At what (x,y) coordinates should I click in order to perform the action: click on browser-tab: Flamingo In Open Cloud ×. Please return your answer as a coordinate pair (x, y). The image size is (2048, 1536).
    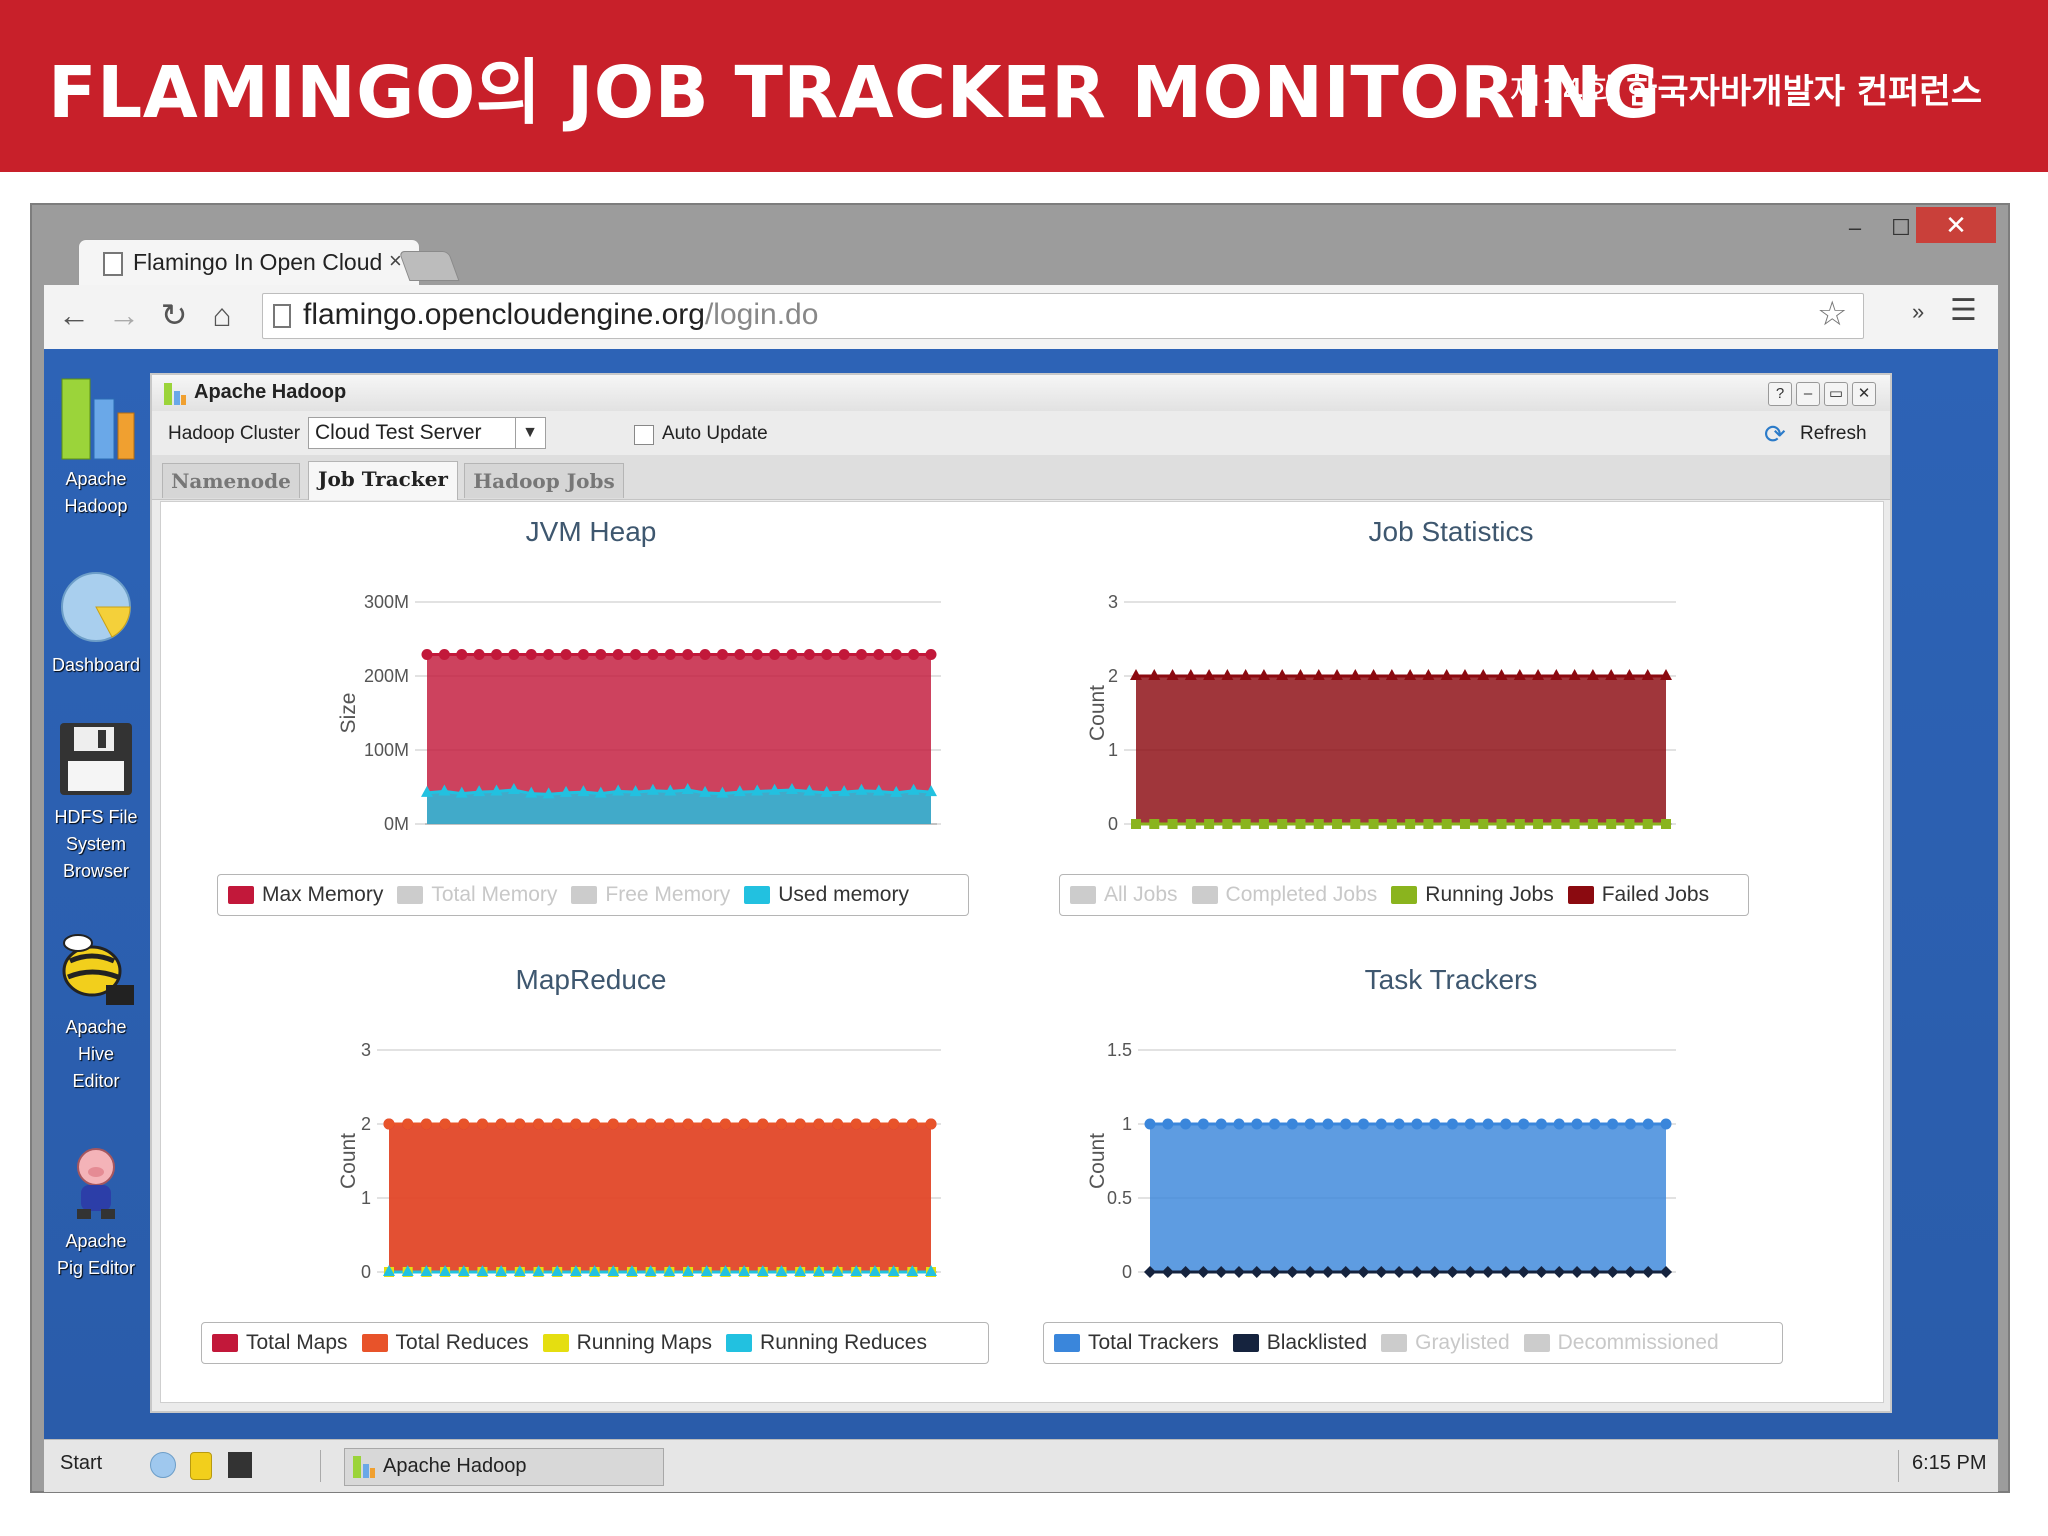
    Looking at the image, I should click on (249, 262).